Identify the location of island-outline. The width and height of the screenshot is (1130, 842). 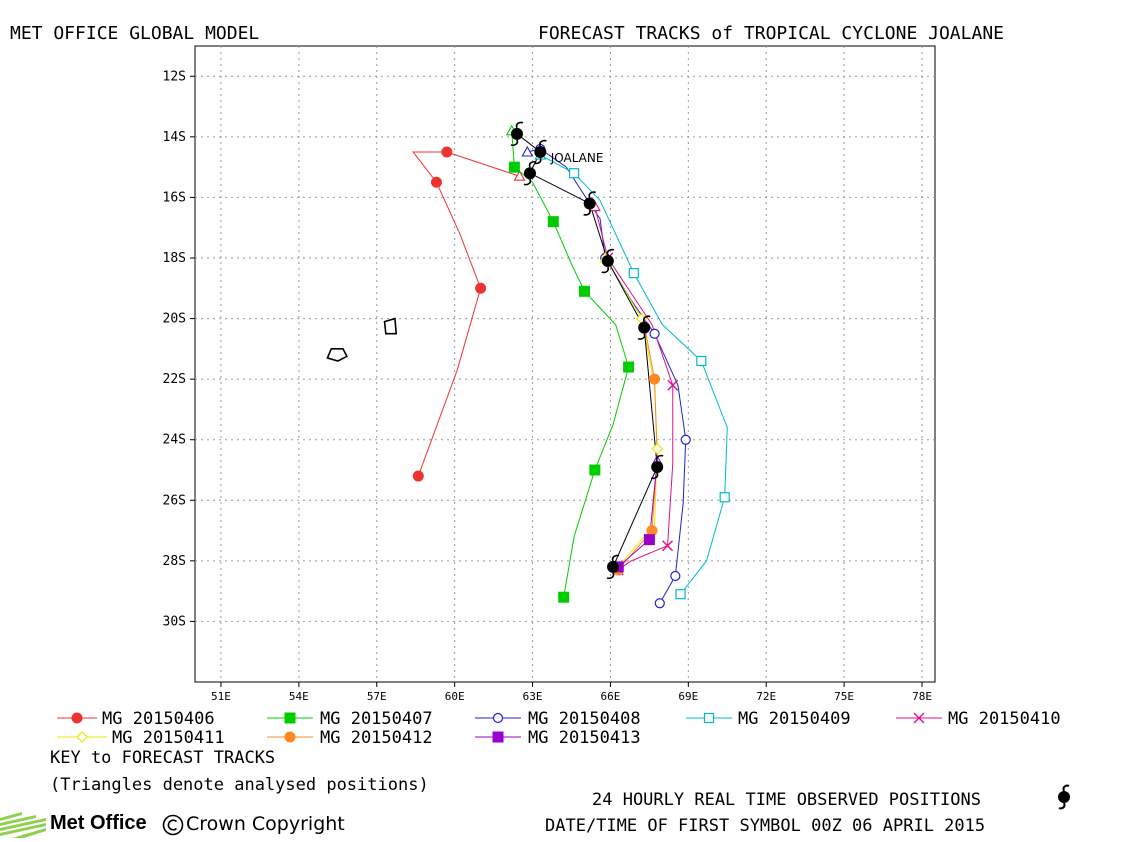
(390, 326).